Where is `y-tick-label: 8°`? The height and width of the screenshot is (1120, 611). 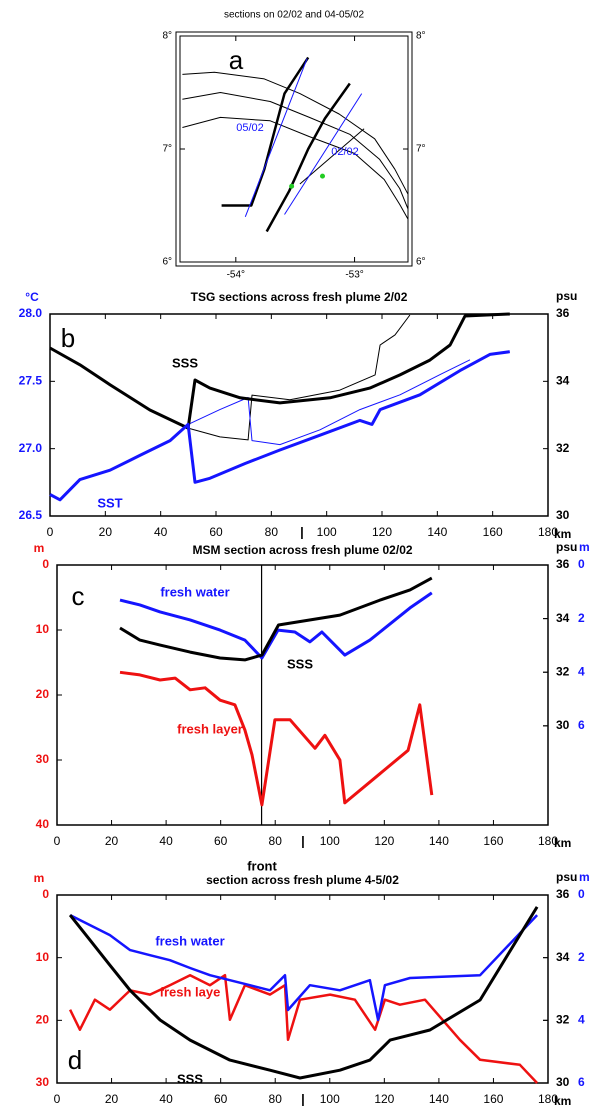
y-tick-label: 8° is located at coordinates (421, 36).